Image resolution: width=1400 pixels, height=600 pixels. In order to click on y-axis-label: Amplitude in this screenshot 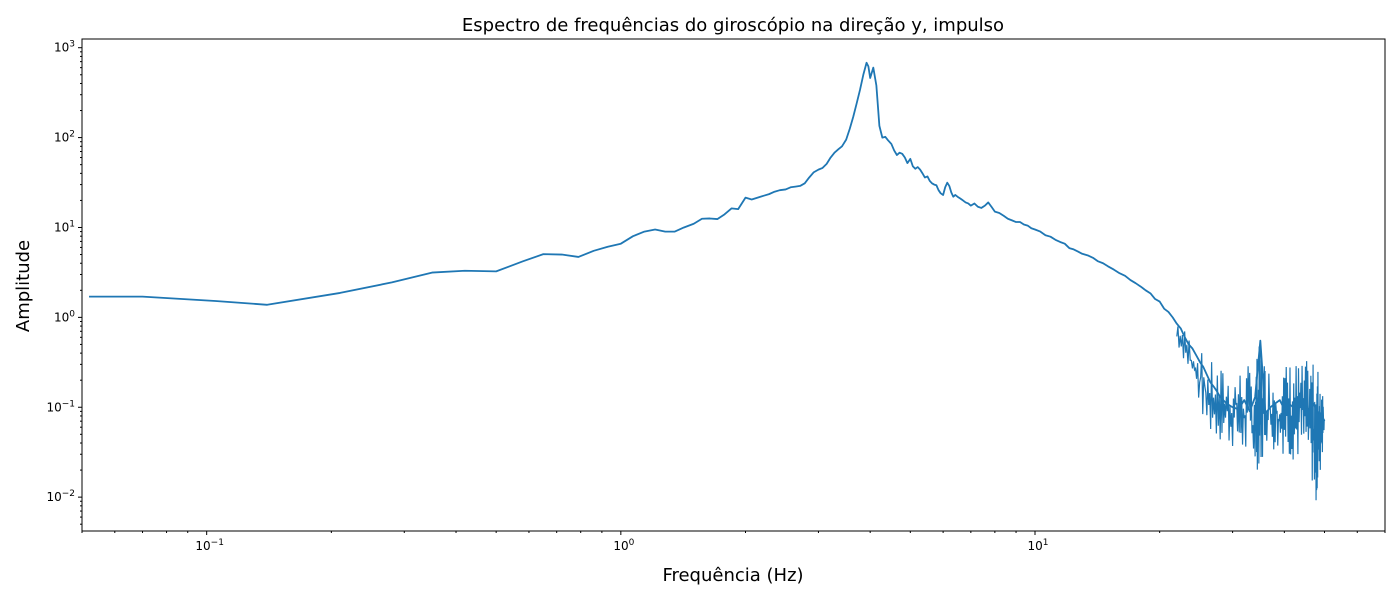, I will do `click(23, 286)`.